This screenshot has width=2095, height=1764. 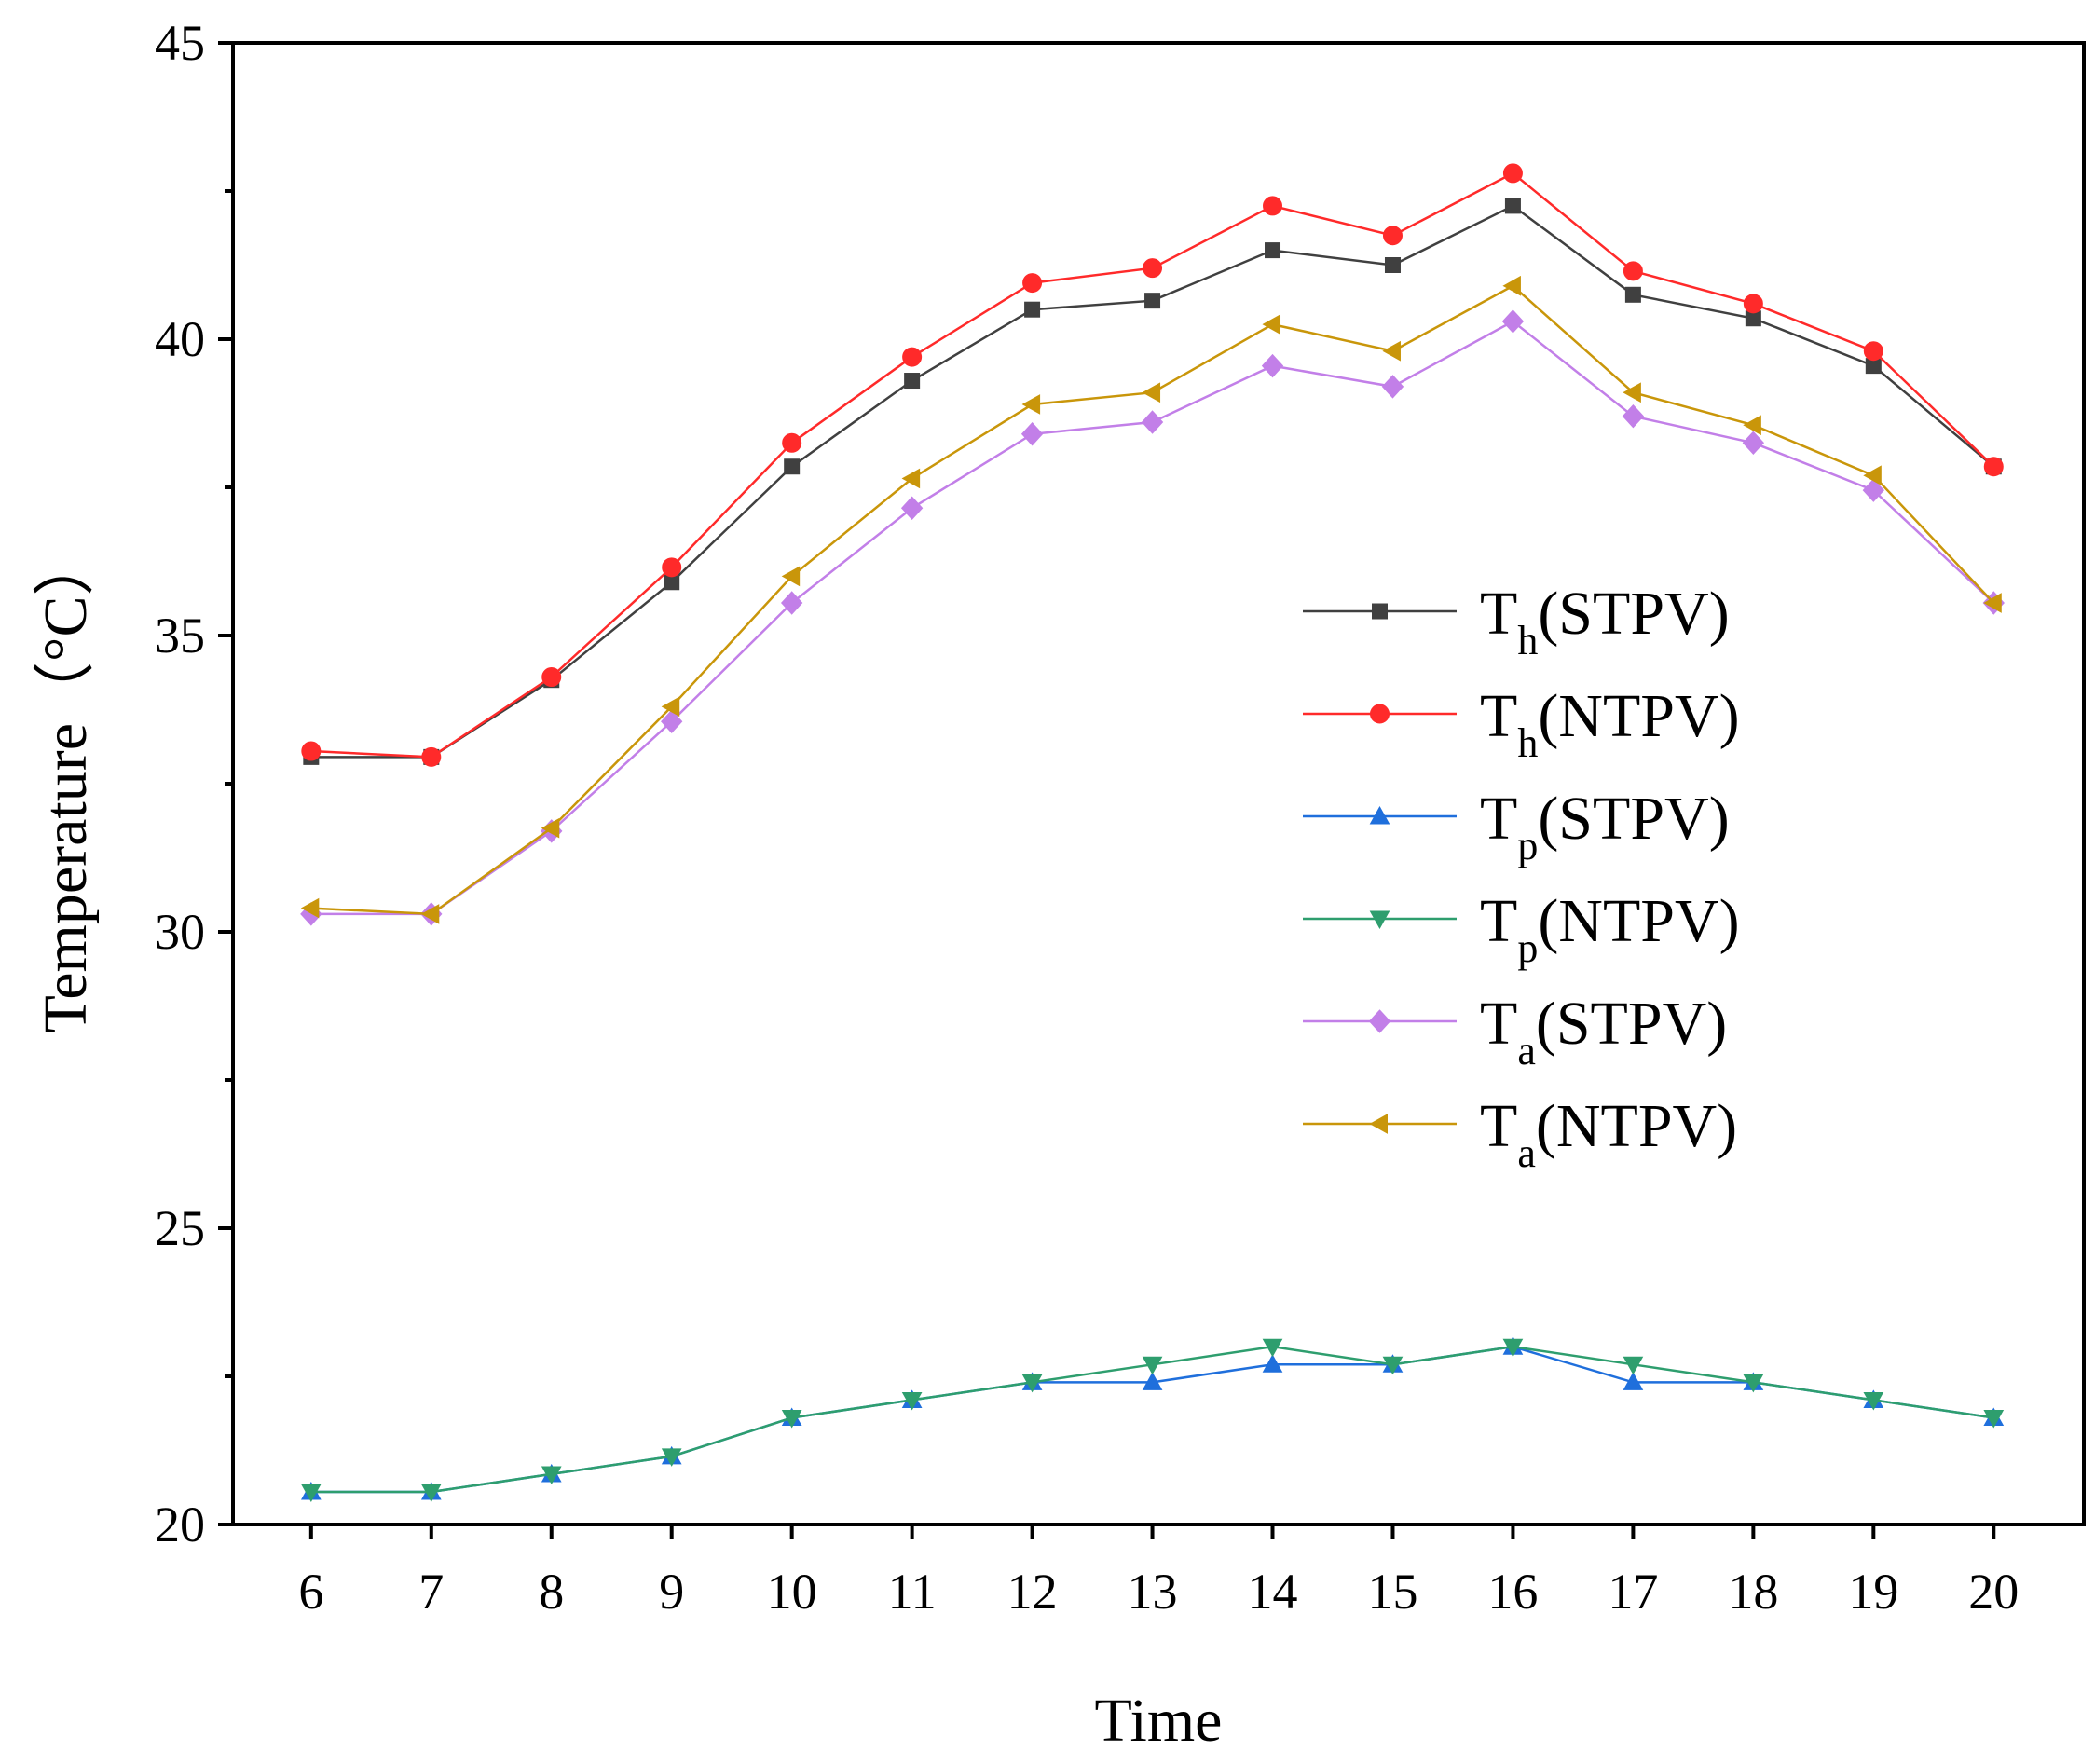 I want to click on x-axis-title: Time, so click(x=1159, y=1721).